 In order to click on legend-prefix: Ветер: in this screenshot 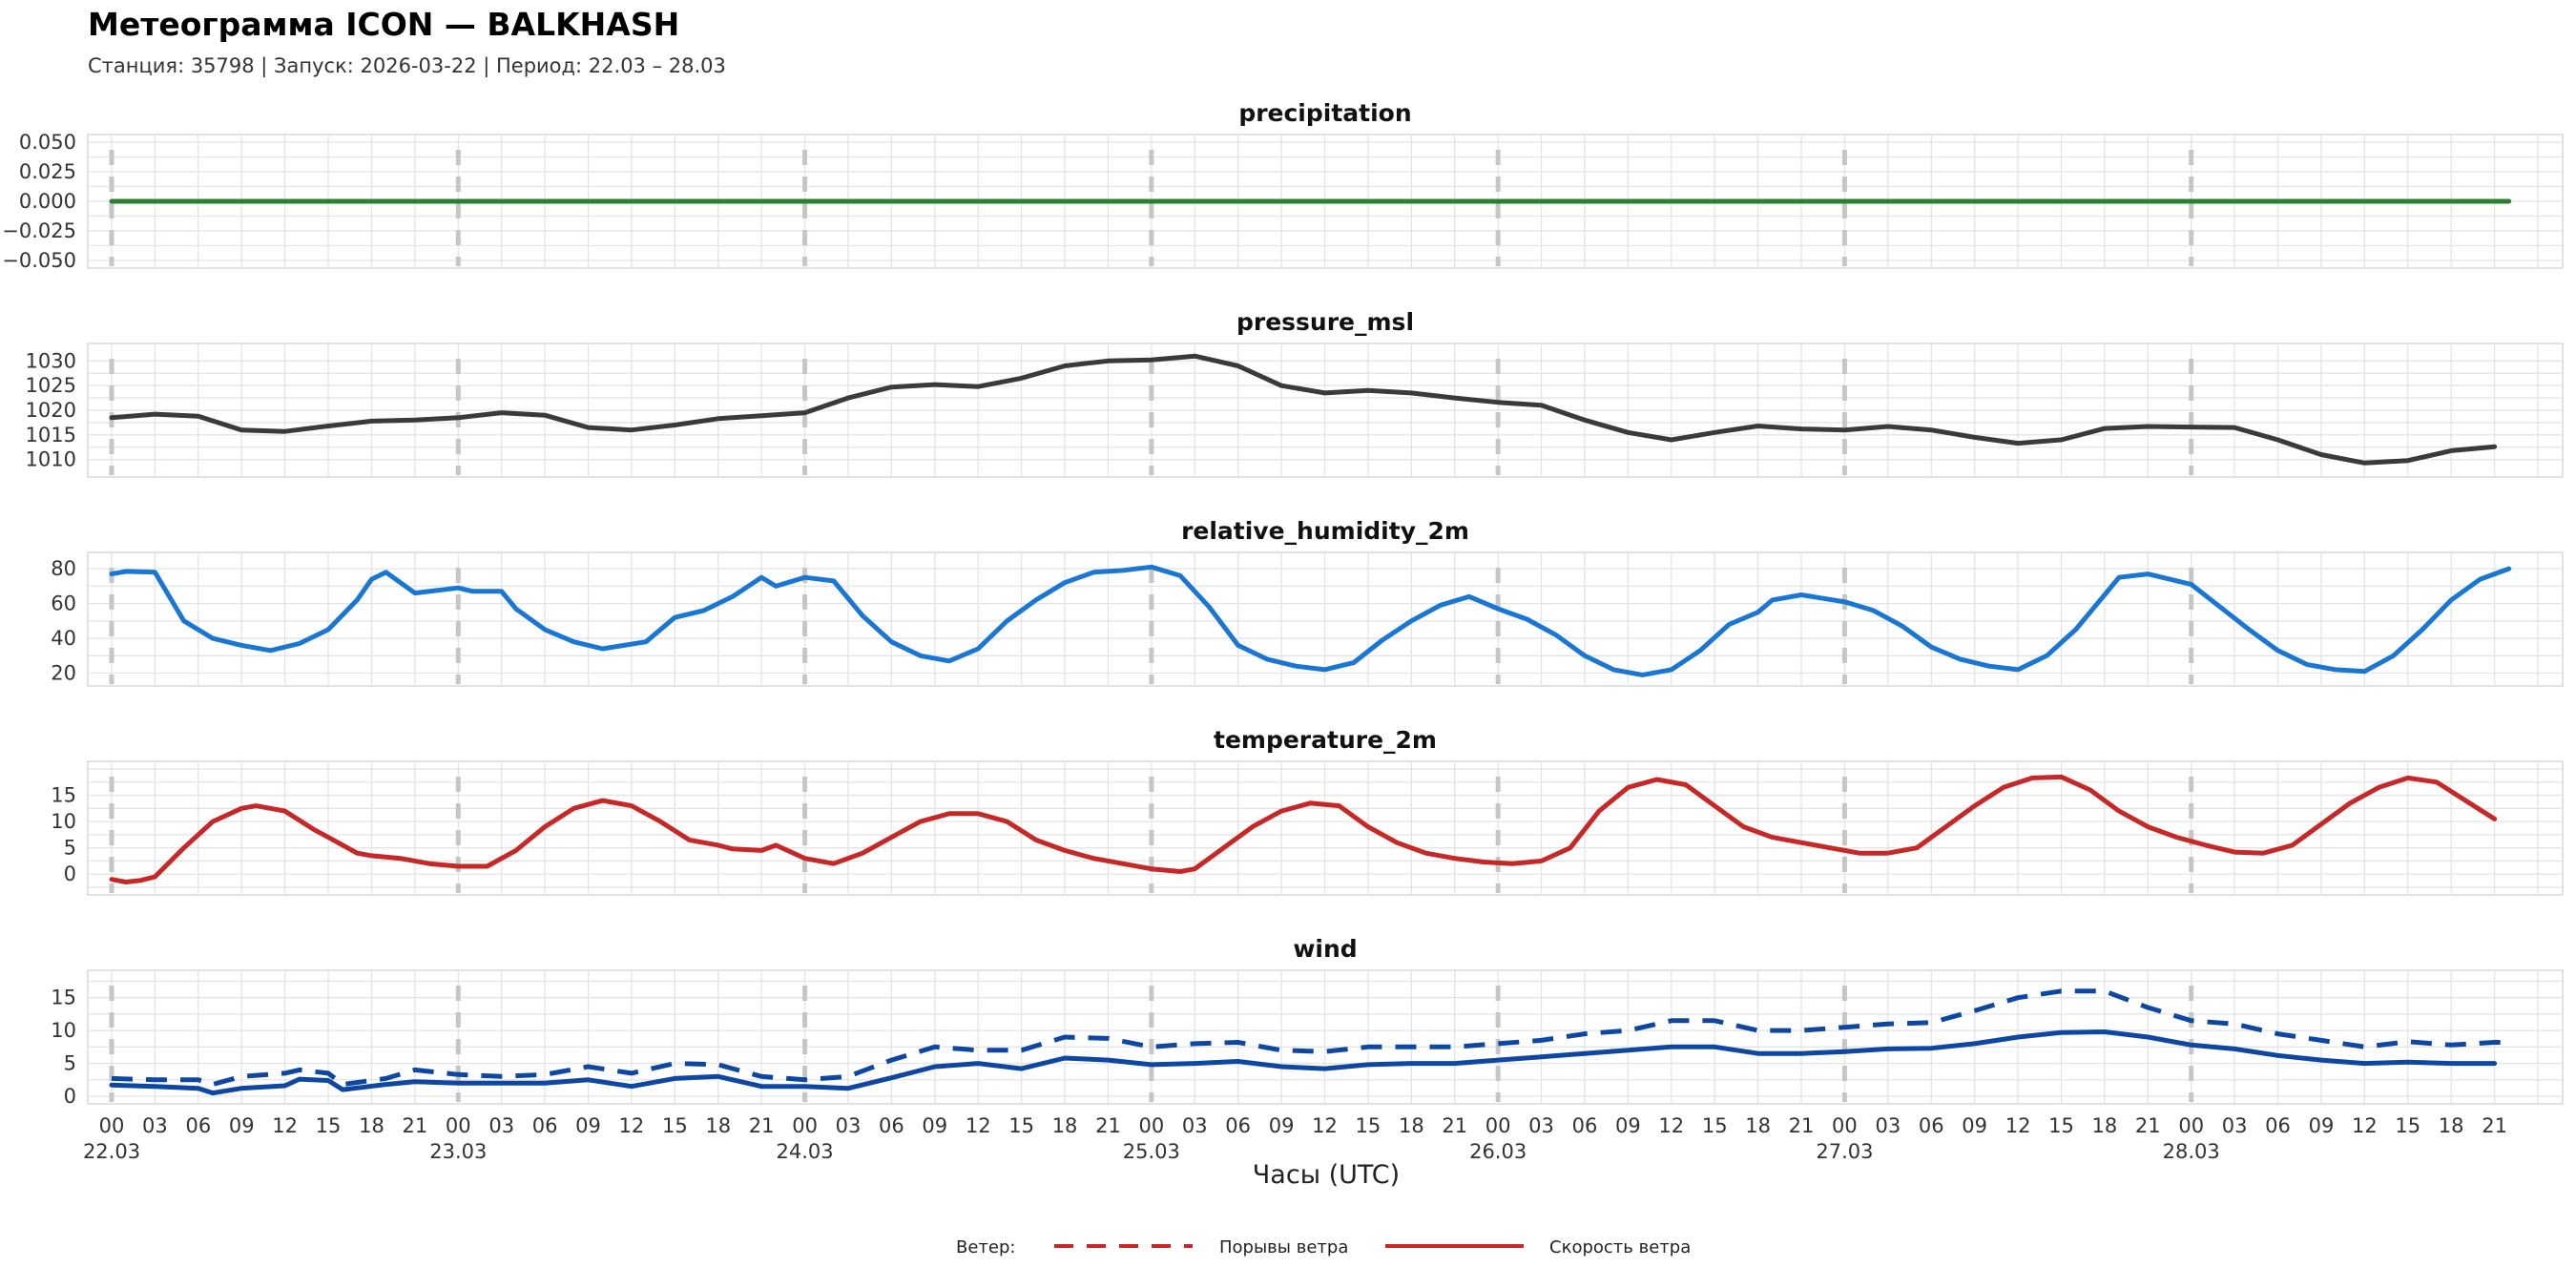, I will do `click(985, 1247)`.